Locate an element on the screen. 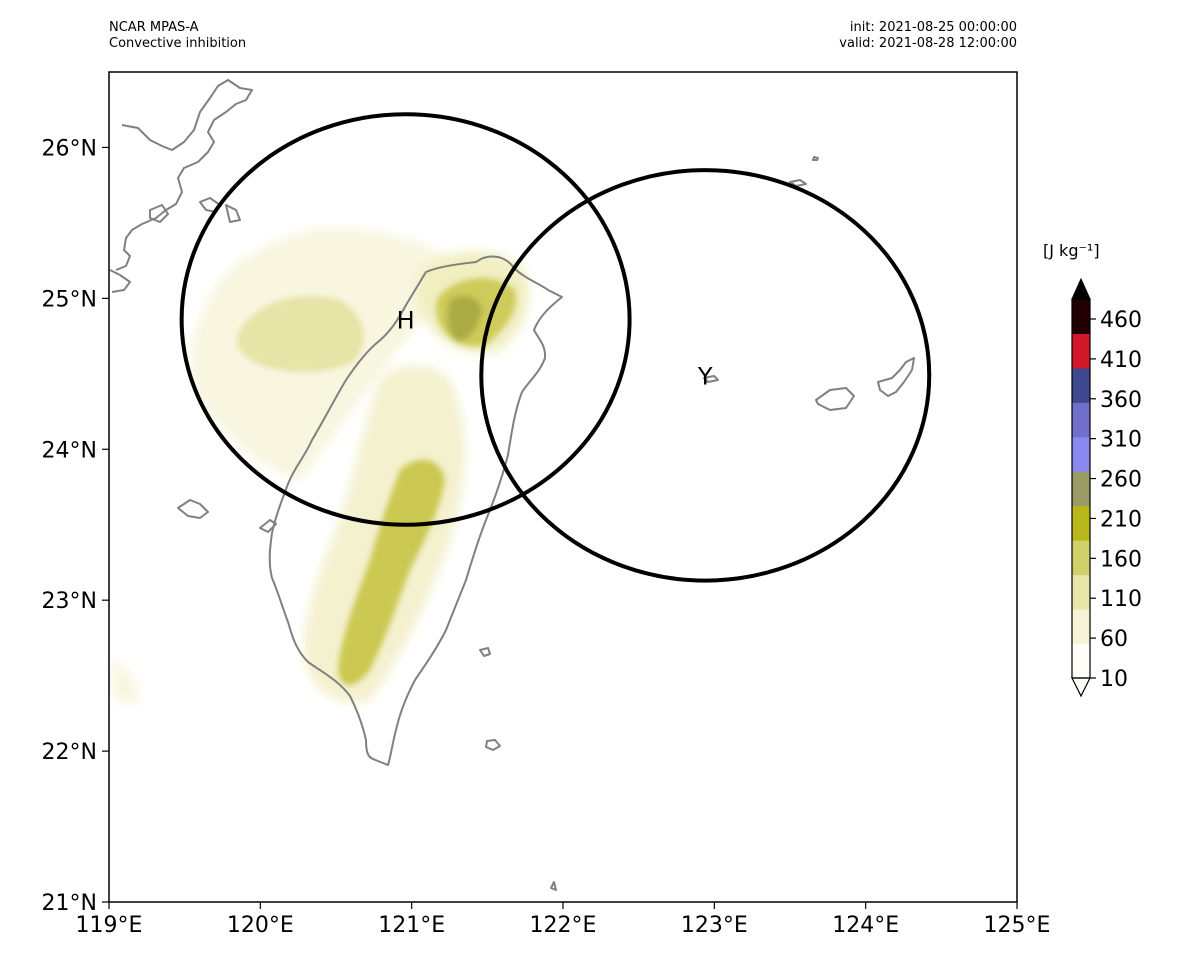  colorbar-tick-label: 460 is located at coordinates (1121, 320).